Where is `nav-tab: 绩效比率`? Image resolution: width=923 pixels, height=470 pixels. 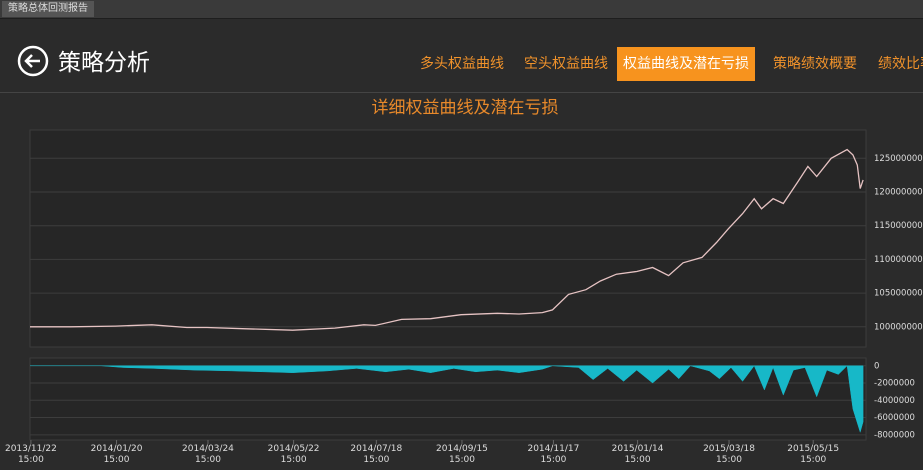 nav-tab: 绩效比率 is located at coordinates (900, 64).